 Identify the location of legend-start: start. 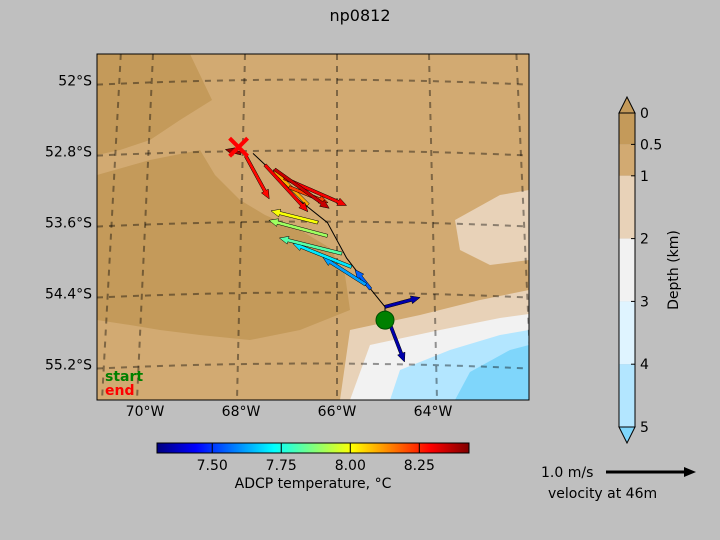
(124, 377).